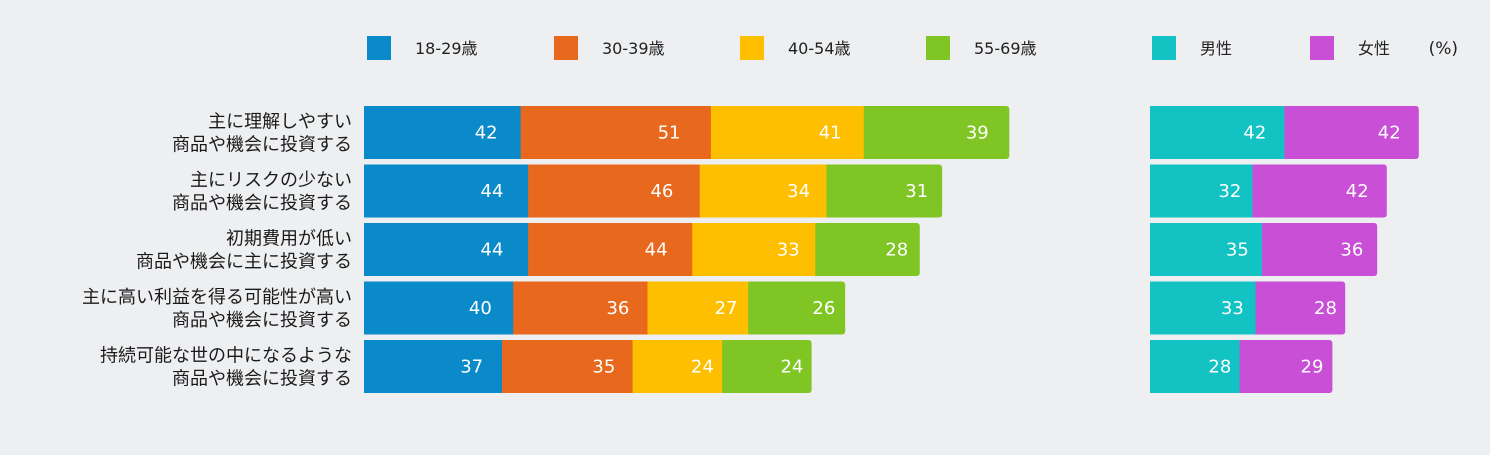 This screenshot has height=455, width=1490. What do you see at coordinates (471, 367) in the screenshot?
I see `age-value-4-0: 37` at bounding box center [471, 367].